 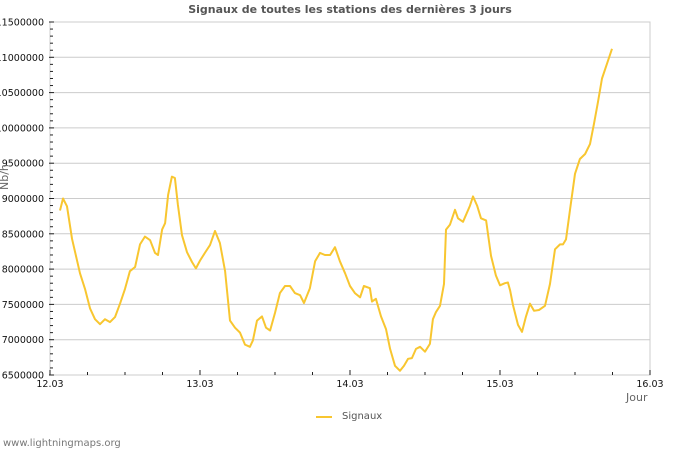 What do you see at coordinates (349, 384) in the screenshot?
I see `x-tick-label: 14.03` at bounding box center [349, 384].